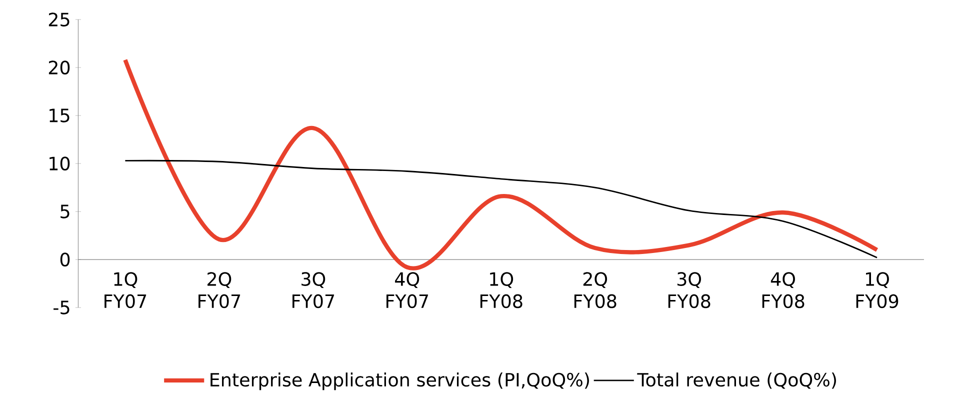 Image resolution: width=957 pixels, height=399 pixels. Describe the element at coordinates (59, 19) in the screenshot. I see `y-tick-label: 25` at that location.